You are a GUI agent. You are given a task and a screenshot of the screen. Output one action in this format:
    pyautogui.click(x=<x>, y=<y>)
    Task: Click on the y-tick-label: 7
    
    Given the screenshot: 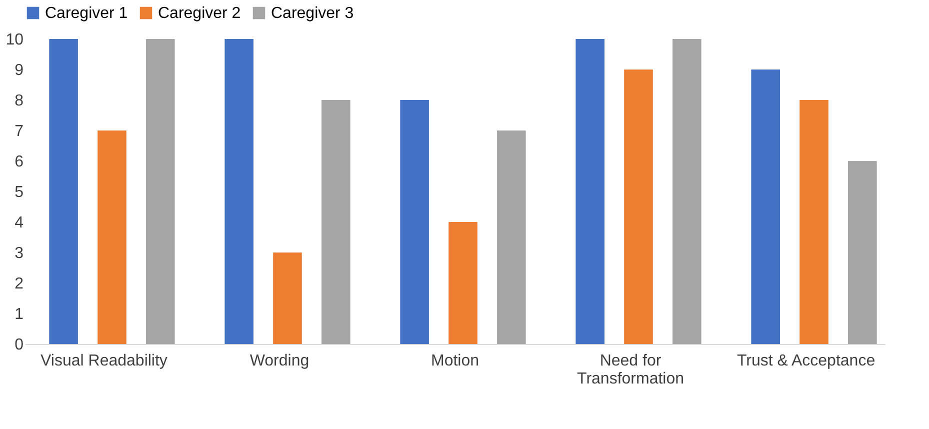 What is the action you would take?
    pyautogui.click(x=19, y=131)
    